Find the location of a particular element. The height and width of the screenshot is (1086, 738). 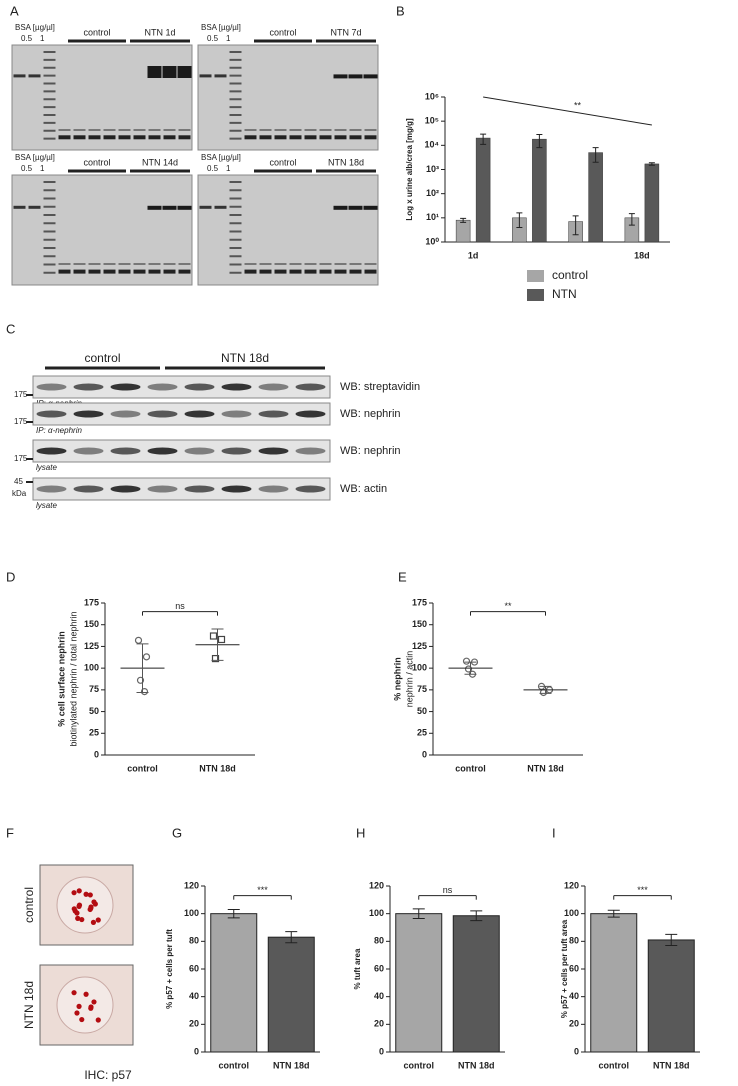

condition-label: NTN 18d is located at coordinates (29, 1005).